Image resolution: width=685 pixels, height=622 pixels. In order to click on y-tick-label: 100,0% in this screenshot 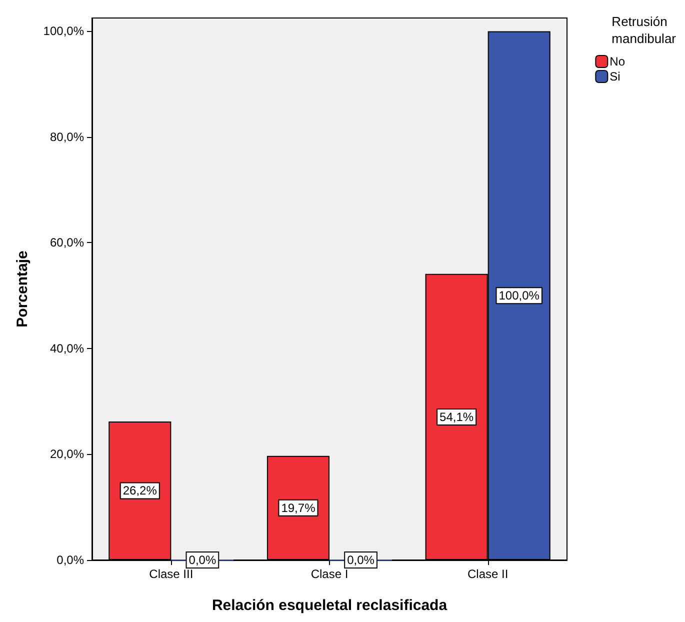, I will do `click(63, 31)`.